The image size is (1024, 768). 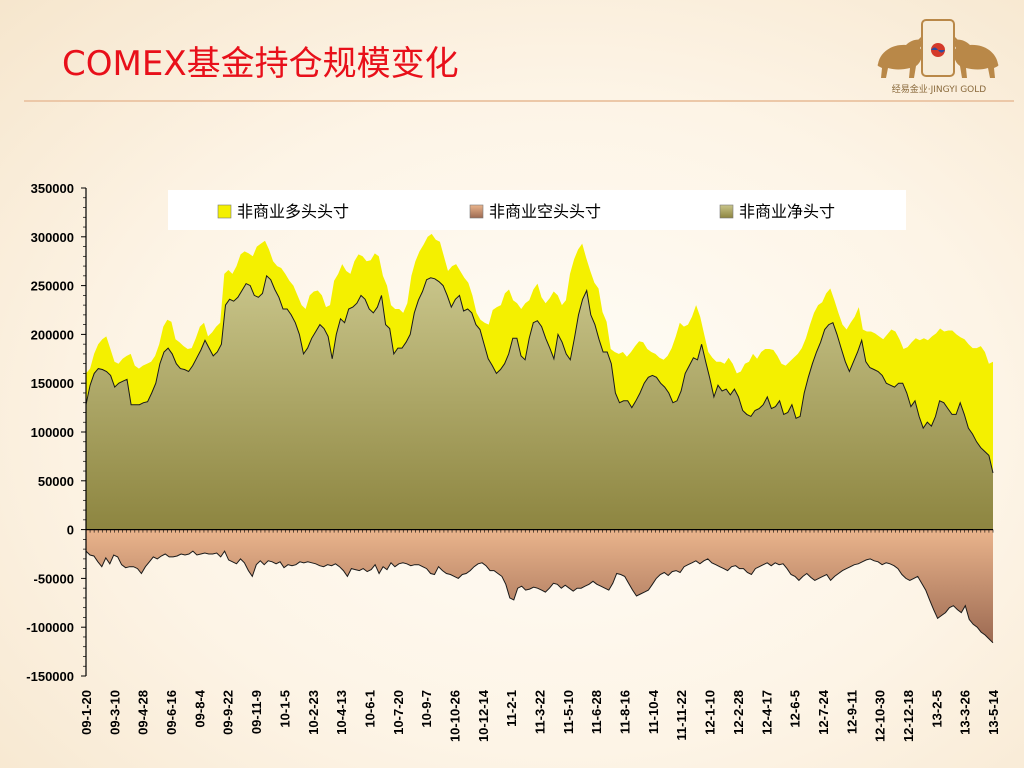 I want to click on x-tick-label: 10-6-1, so click(x=369, y=709).